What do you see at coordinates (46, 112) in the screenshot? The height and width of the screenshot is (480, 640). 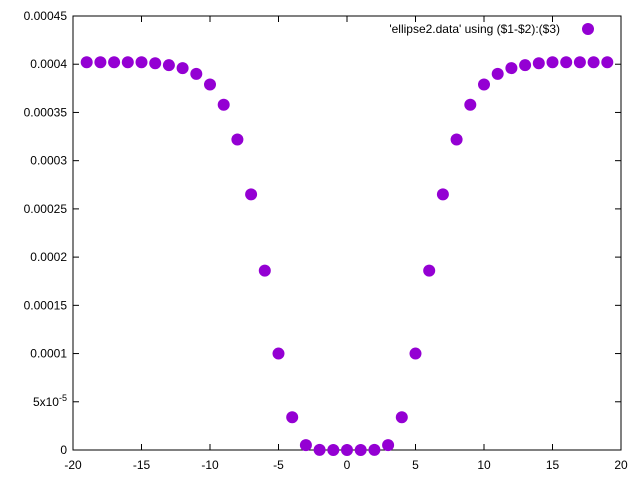 I see `y-tick-label: 0.00035` at bounding box center [46, 112].